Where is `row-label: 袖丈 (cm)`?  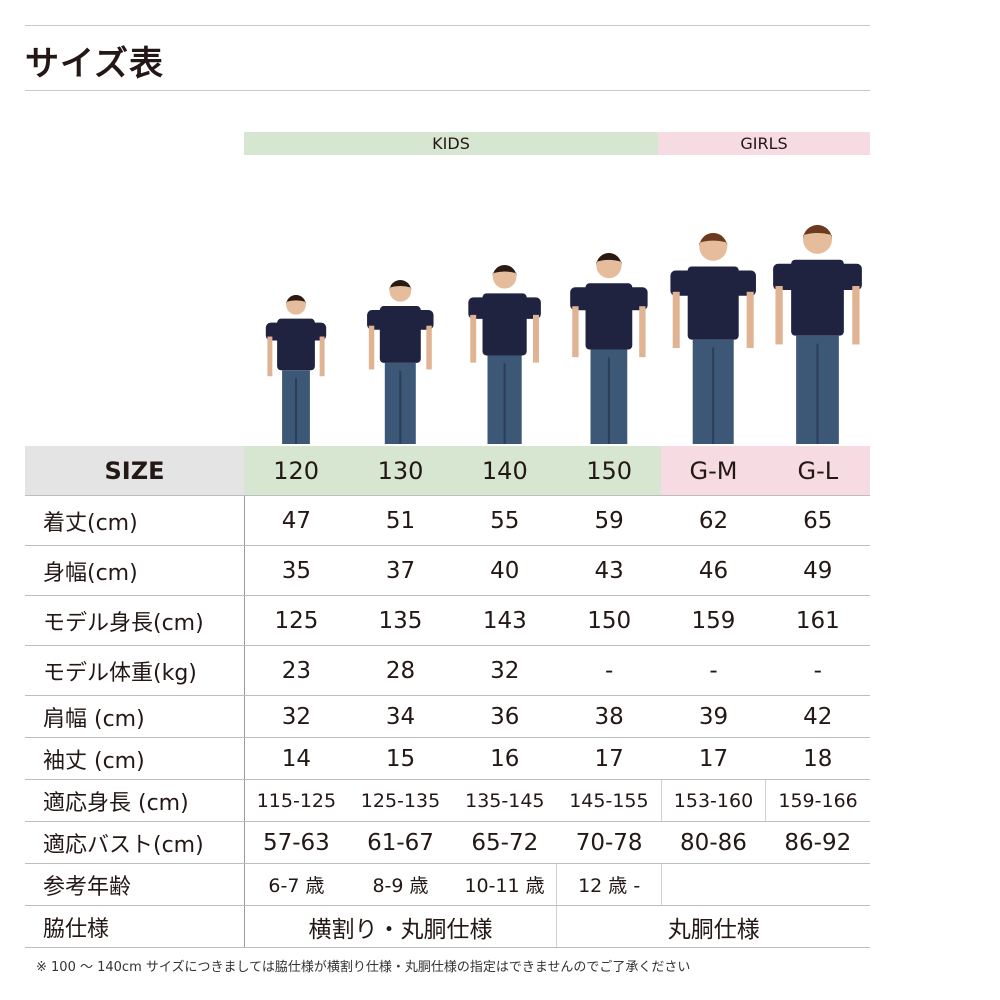 row-label: 袖丈 (cm) is located at coordinates (135, 758).